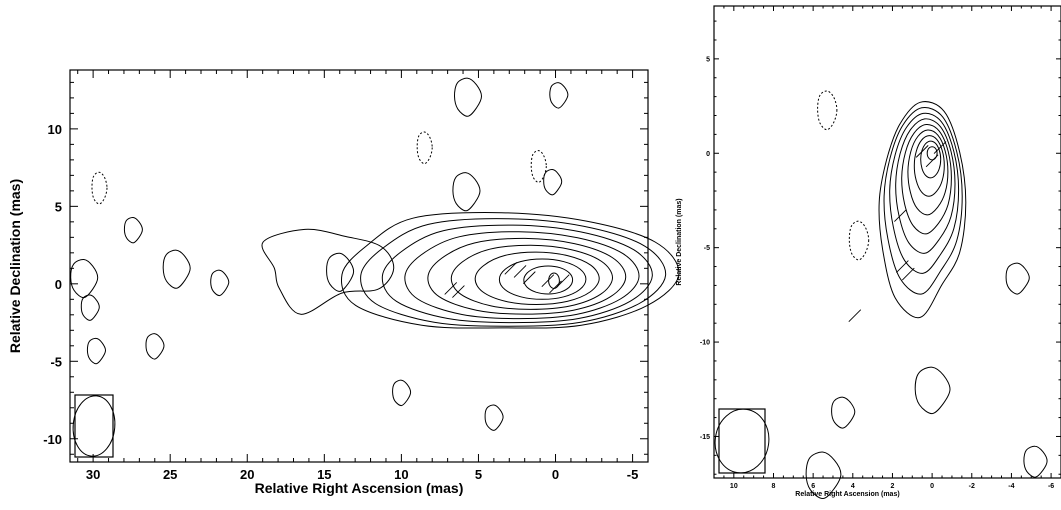 This screenshot has height=510, width=1061. Describe the element at coordinates (813, 486) in the screenshot. I see `x-tick-label: 6` at that location.